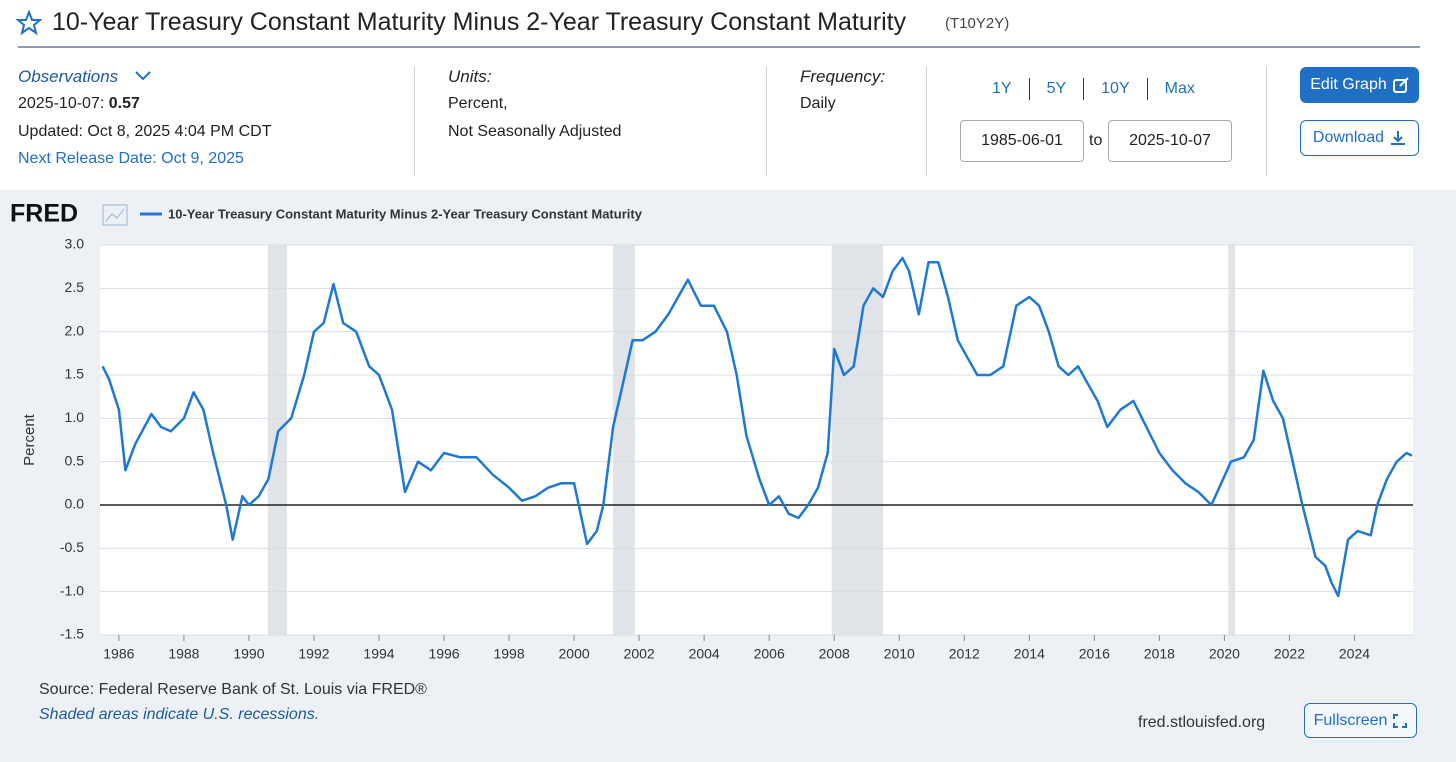 Image resolution: width=1456 pixels, height=762 pixels. What do you see at coordinates (443, 654) in the screenshot?
I see `x-tick-label: 1996` at bounding box center [443, 654].